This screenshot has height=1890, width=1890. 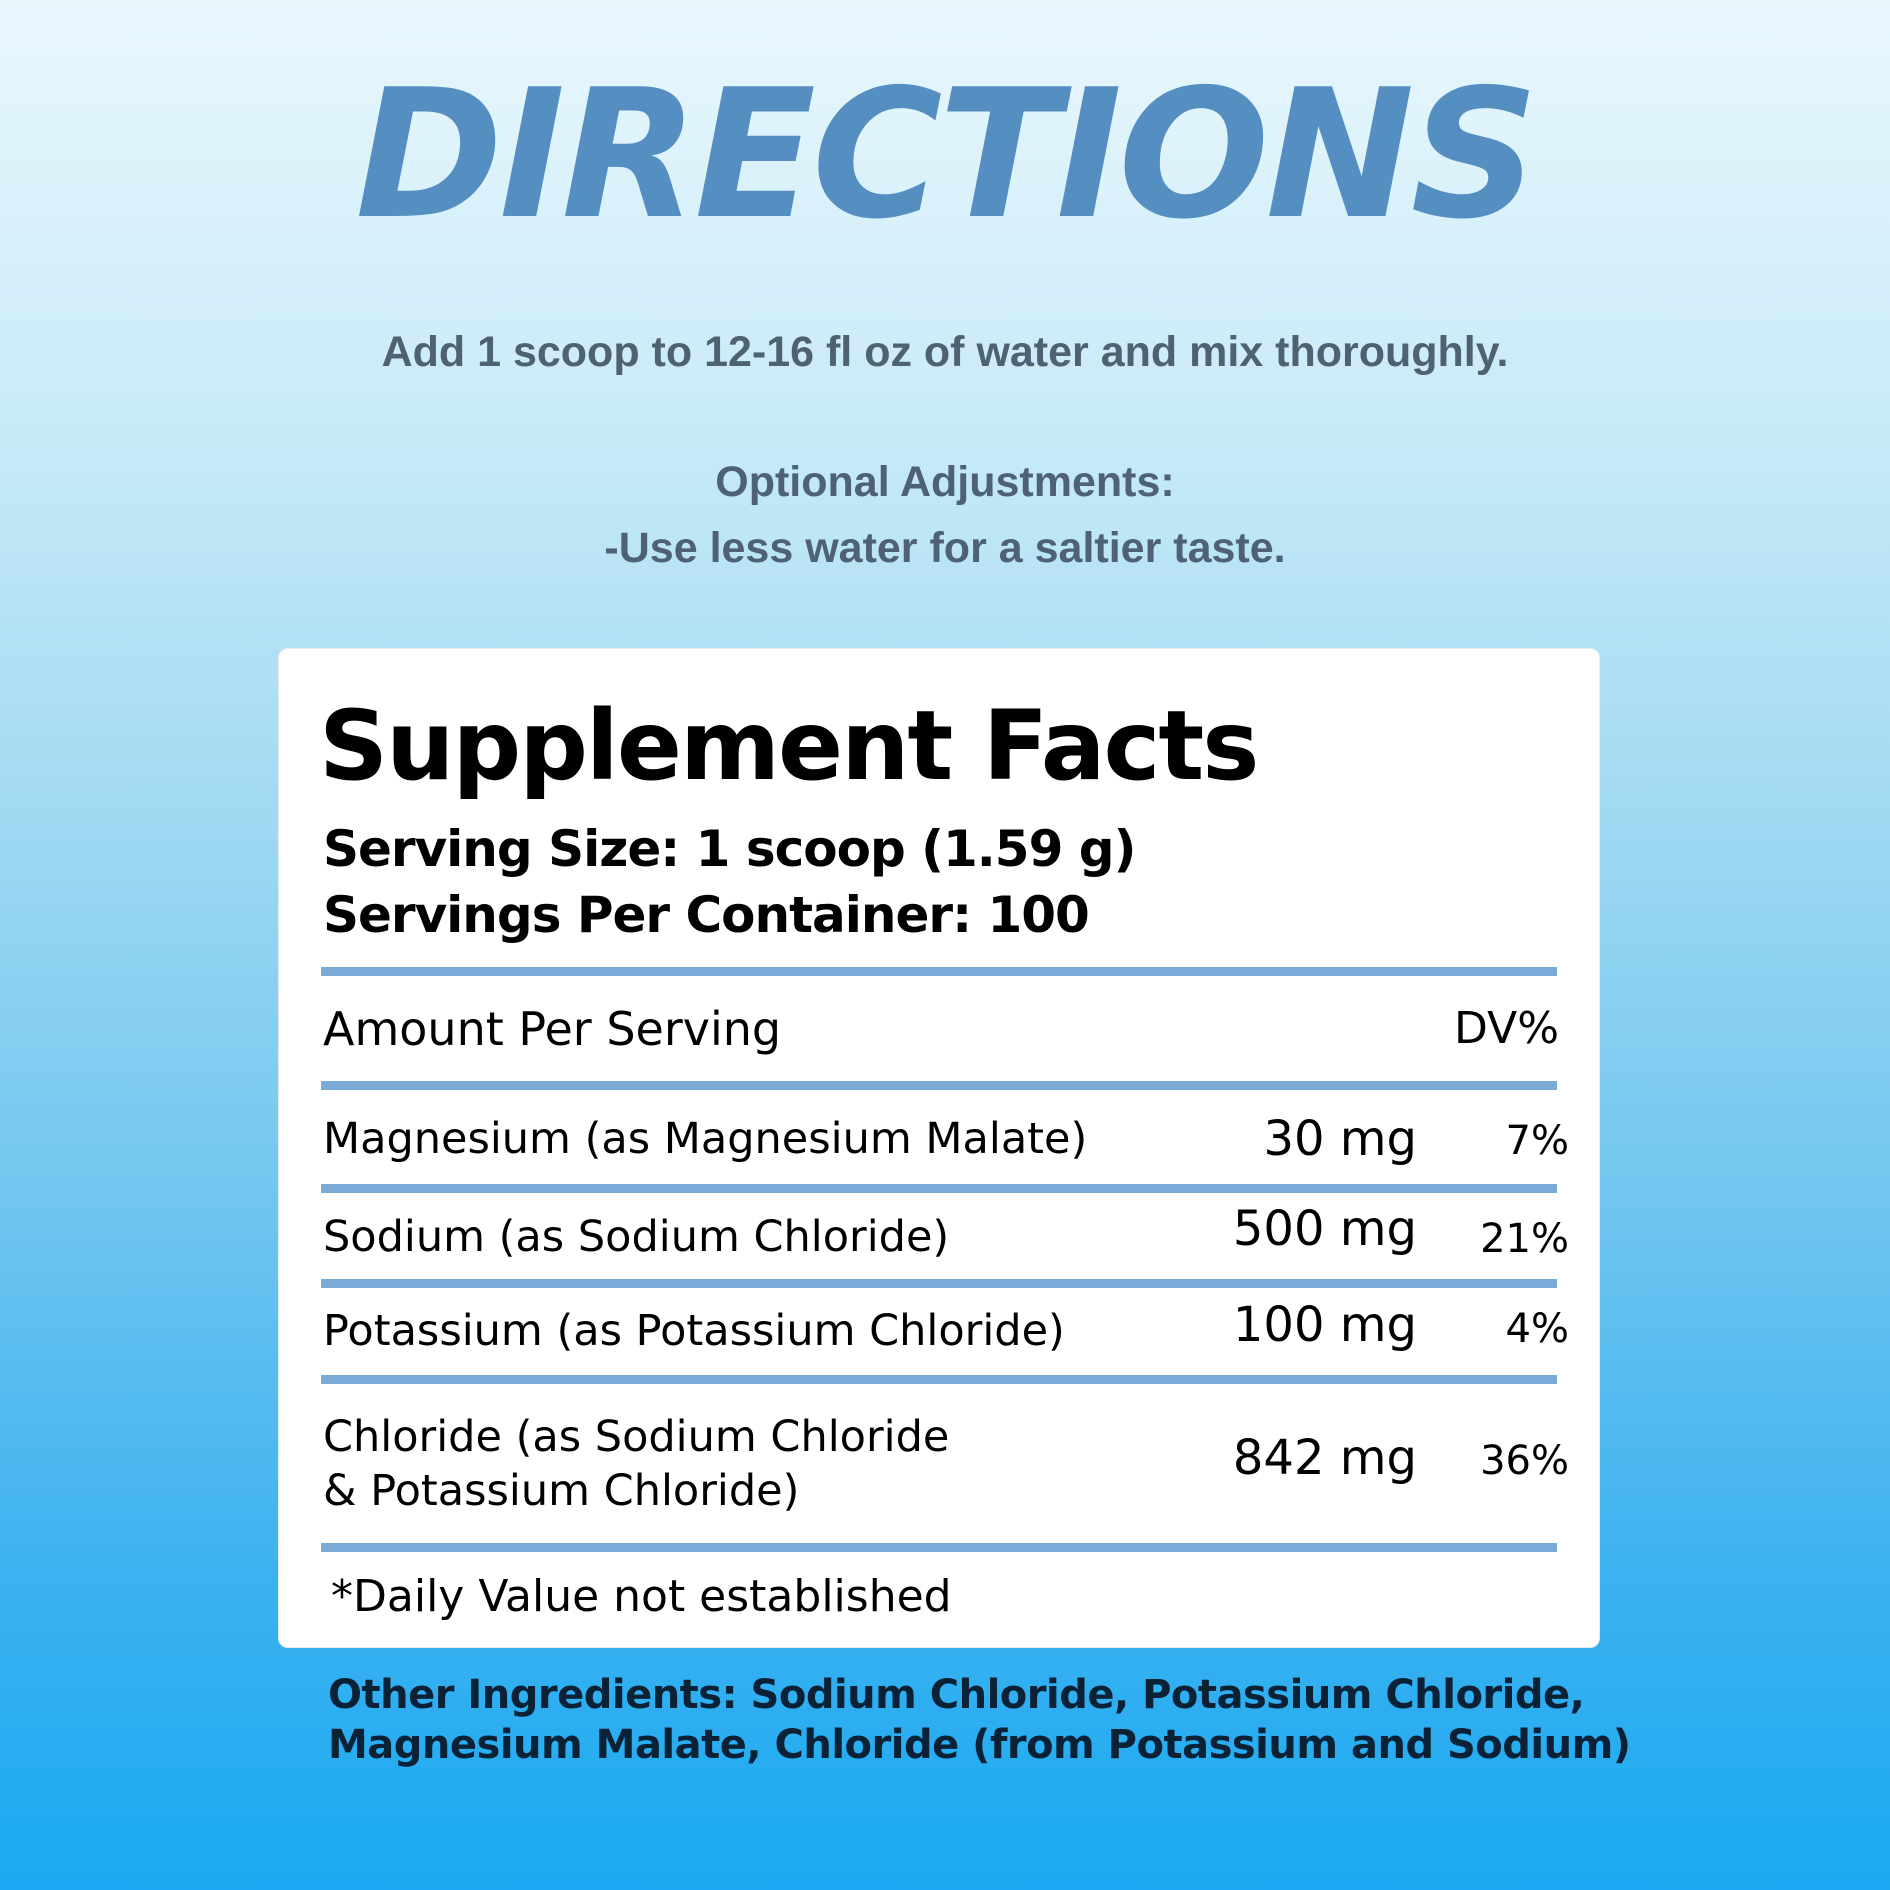 What do you see at coordinates (729, 849) in the screenshot?
I see `serving-size: Serving Size: 1 scoop (1.59 g)` at bounding box center [729, 849].